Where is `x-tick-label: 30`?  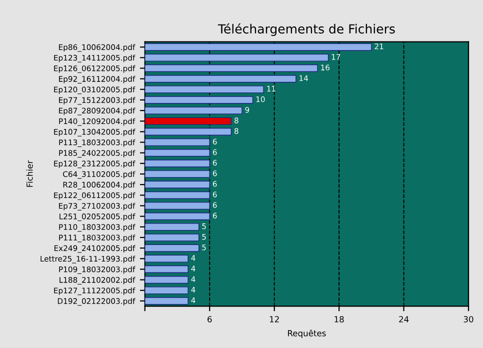 x-tick-label: 30 is located at coordinates (469, 319).